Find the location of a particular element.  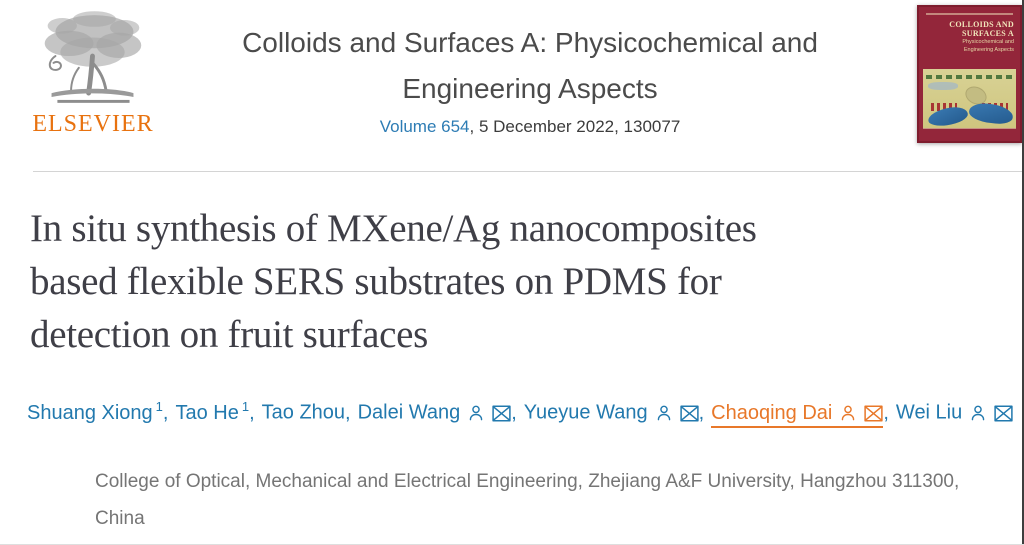

cover-micro-text-bar is located at coordinates (969, 14).